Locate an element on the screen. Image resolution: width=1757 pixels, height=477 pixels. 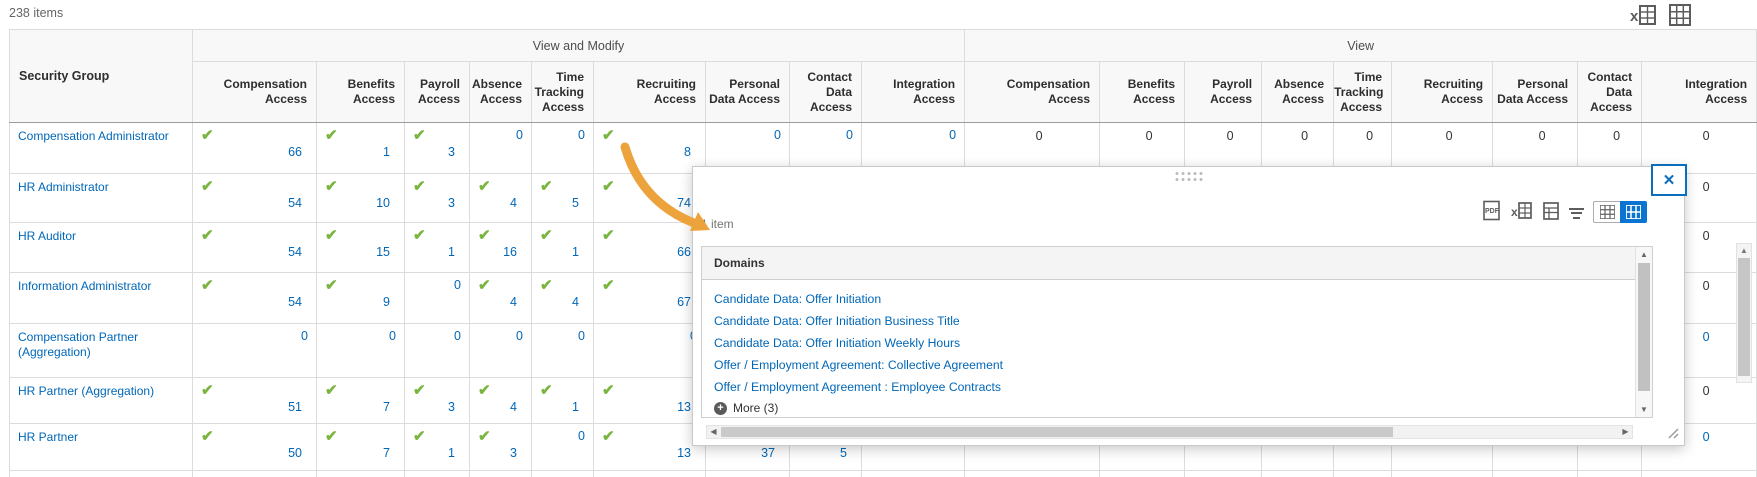
drag-handle-icon is located at coordinates (1188, 176).